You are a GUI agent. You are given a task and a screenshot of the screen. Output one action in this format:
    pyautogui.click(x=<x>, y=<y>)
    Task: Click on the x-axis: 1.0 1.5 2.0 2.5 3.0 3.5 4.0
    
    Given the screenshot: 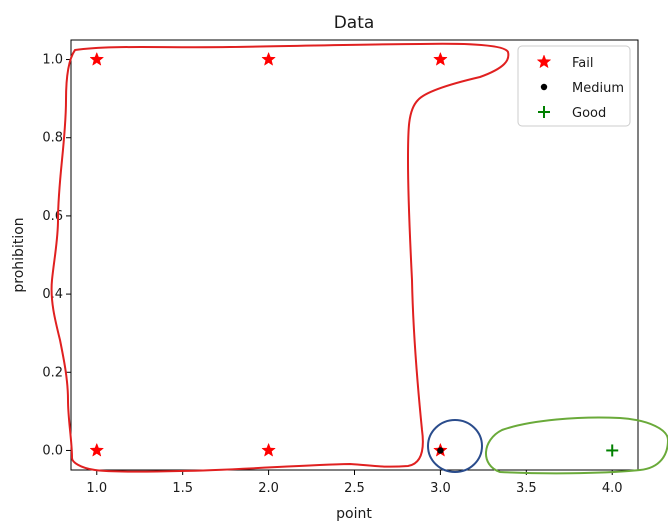 What is the action you would take?
    pyautogui.click(x=354, y=483)
    